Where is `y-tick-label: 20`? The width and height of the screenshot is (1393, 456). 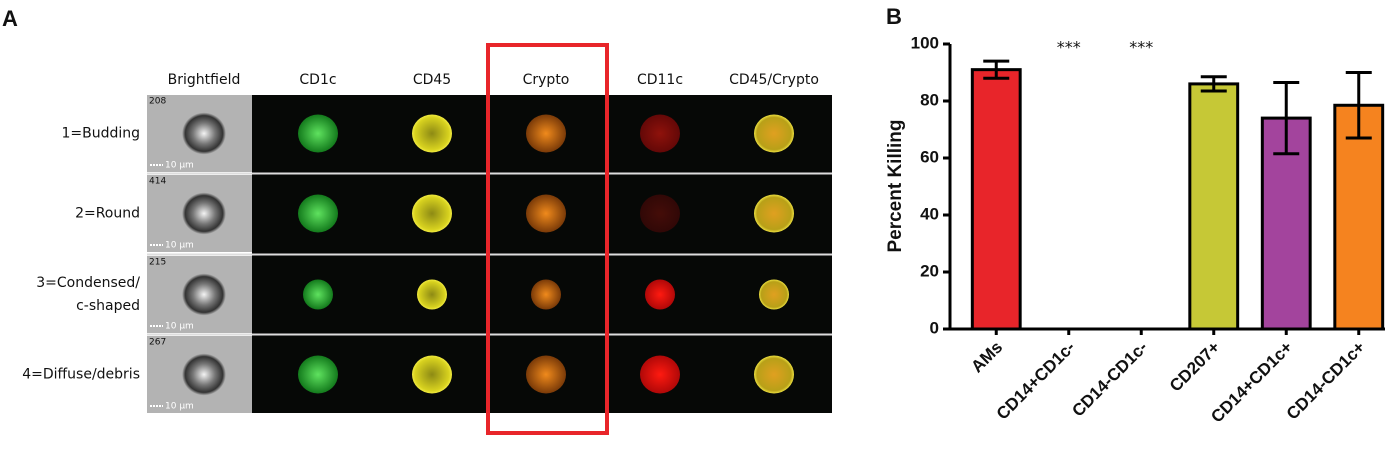
y-tick-label: 20 is located at coordinates (929, 270).